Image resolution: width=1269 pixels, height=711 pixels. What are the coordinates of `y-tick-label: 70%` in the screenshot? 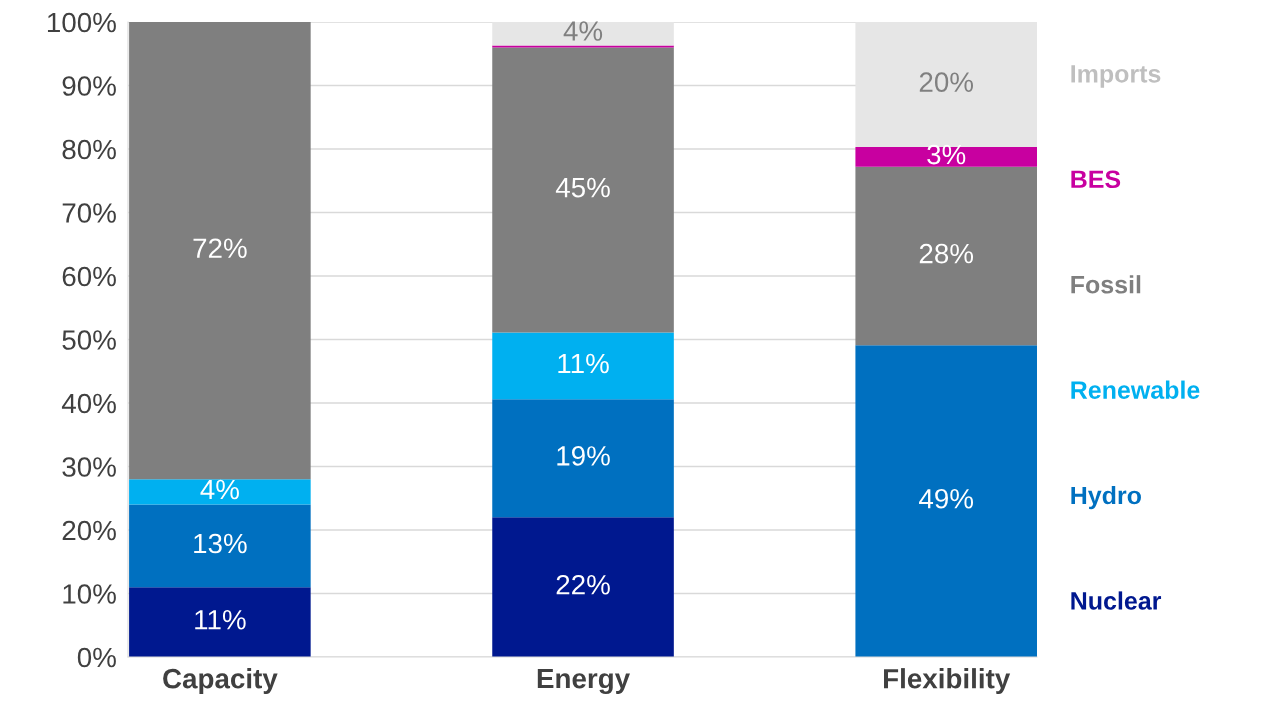 It's located at (89, 213).